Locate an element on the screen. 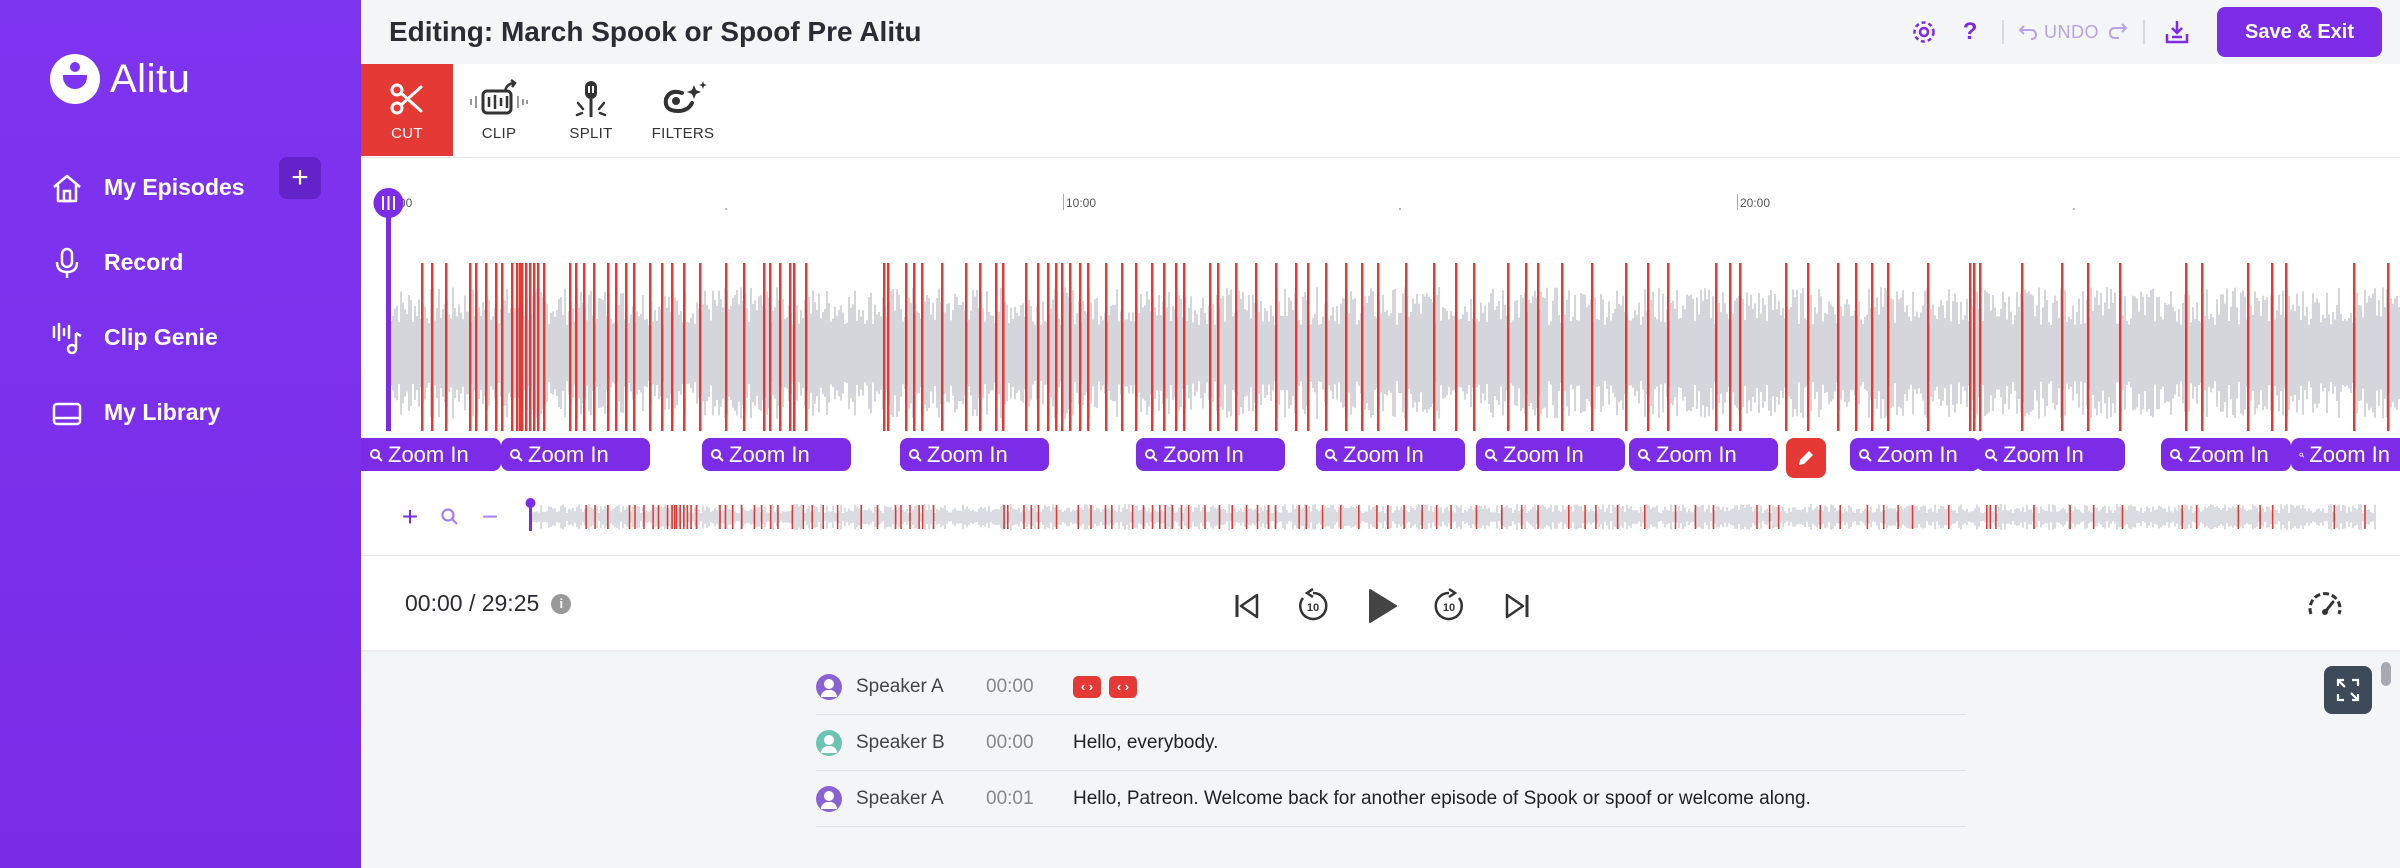  skip-to-end-button is located at coordinates (1517, 606).